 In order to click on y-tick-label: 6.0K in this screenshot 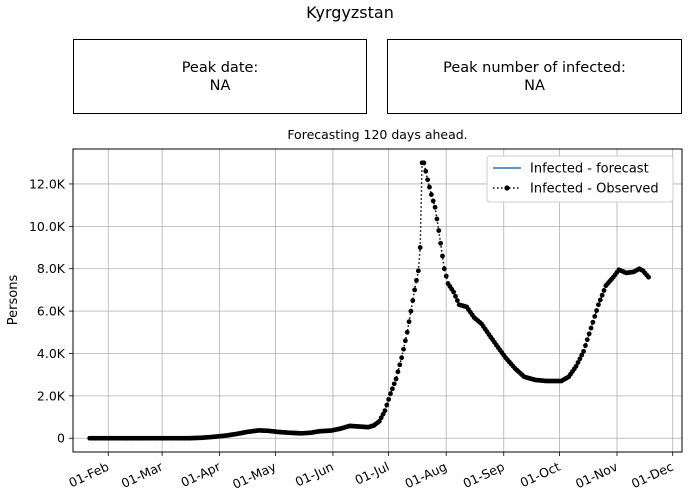, I will do `click(51, 311)`.